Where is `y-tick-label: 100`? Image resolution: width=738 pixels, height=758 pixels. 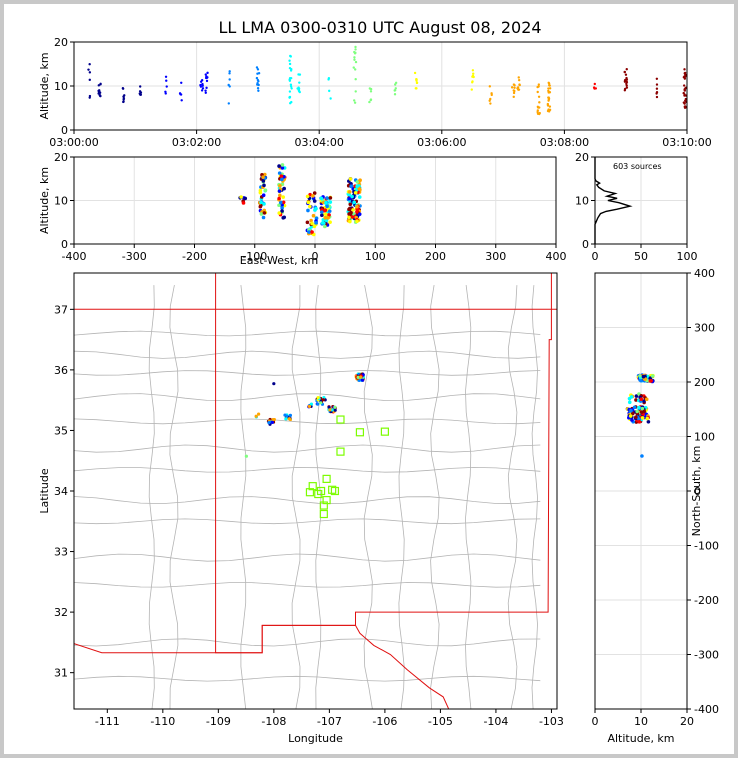
y-tick-label: 100 is located at coordinates (704, 437).